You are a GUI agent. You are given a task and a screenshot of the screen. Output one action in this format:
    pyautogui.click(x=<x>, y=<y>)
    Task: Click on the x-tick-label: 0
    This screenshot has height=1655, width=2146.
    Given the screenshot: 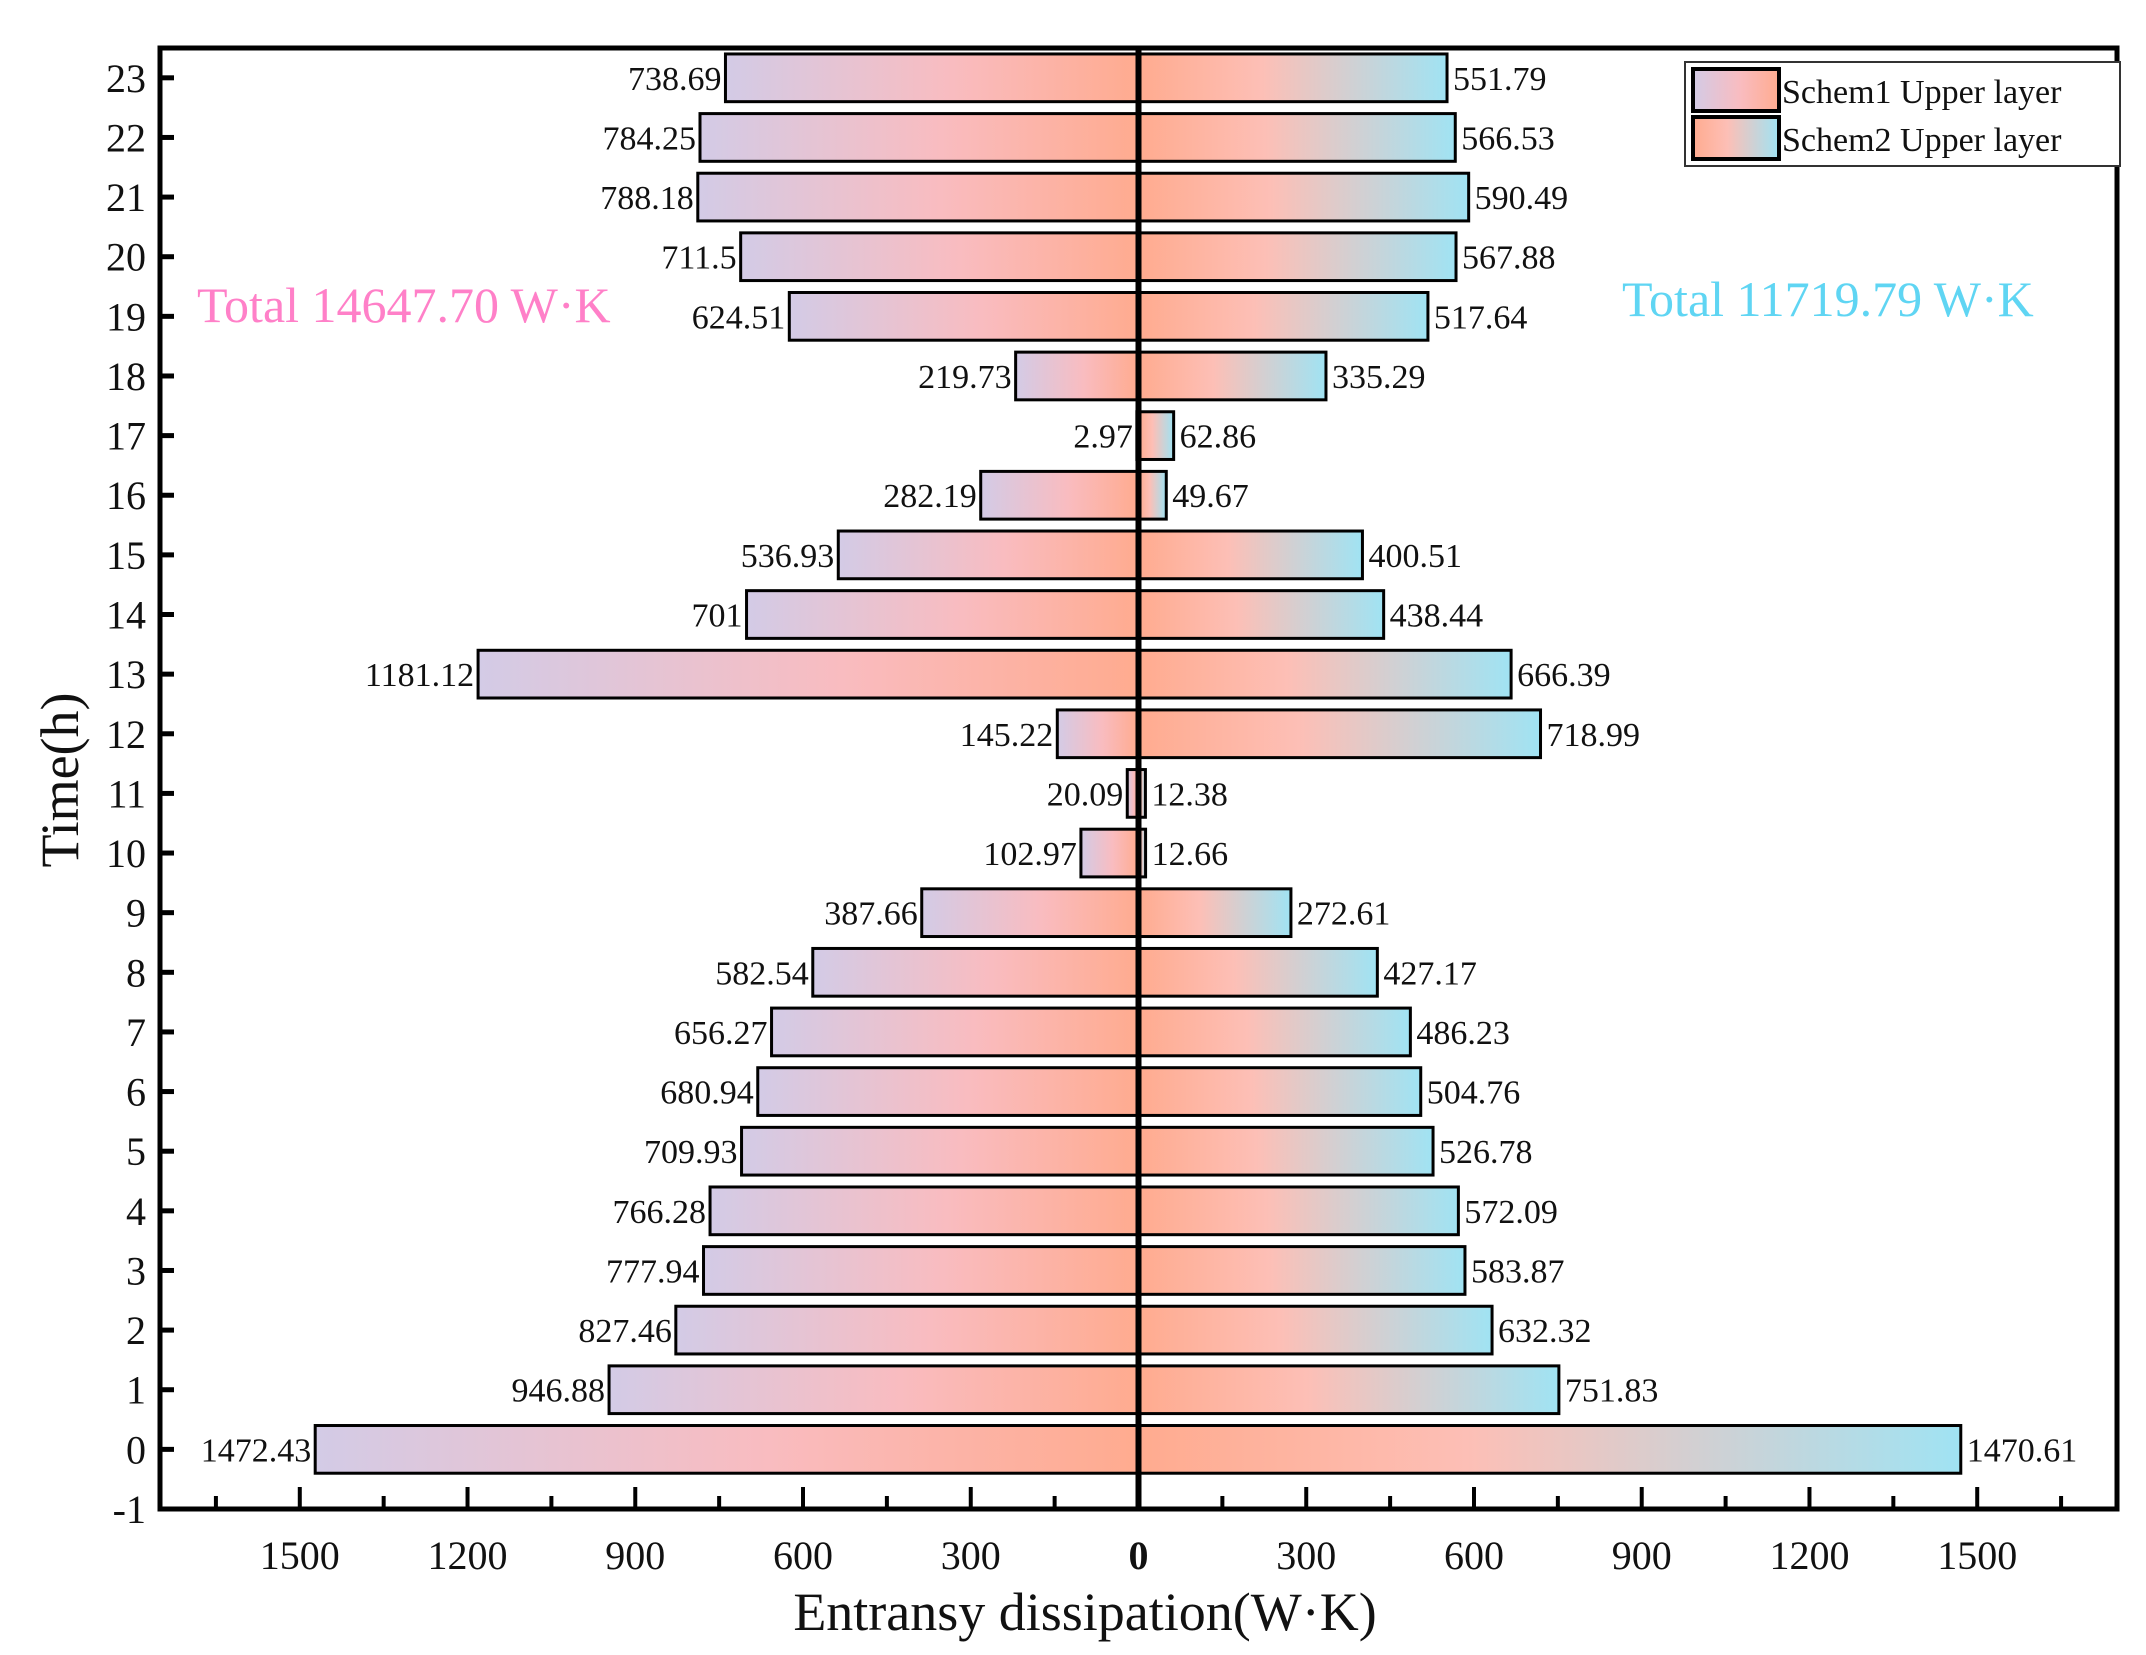 What is the action you would take?
    pyautogui.click(x=1139, y=1555)
    